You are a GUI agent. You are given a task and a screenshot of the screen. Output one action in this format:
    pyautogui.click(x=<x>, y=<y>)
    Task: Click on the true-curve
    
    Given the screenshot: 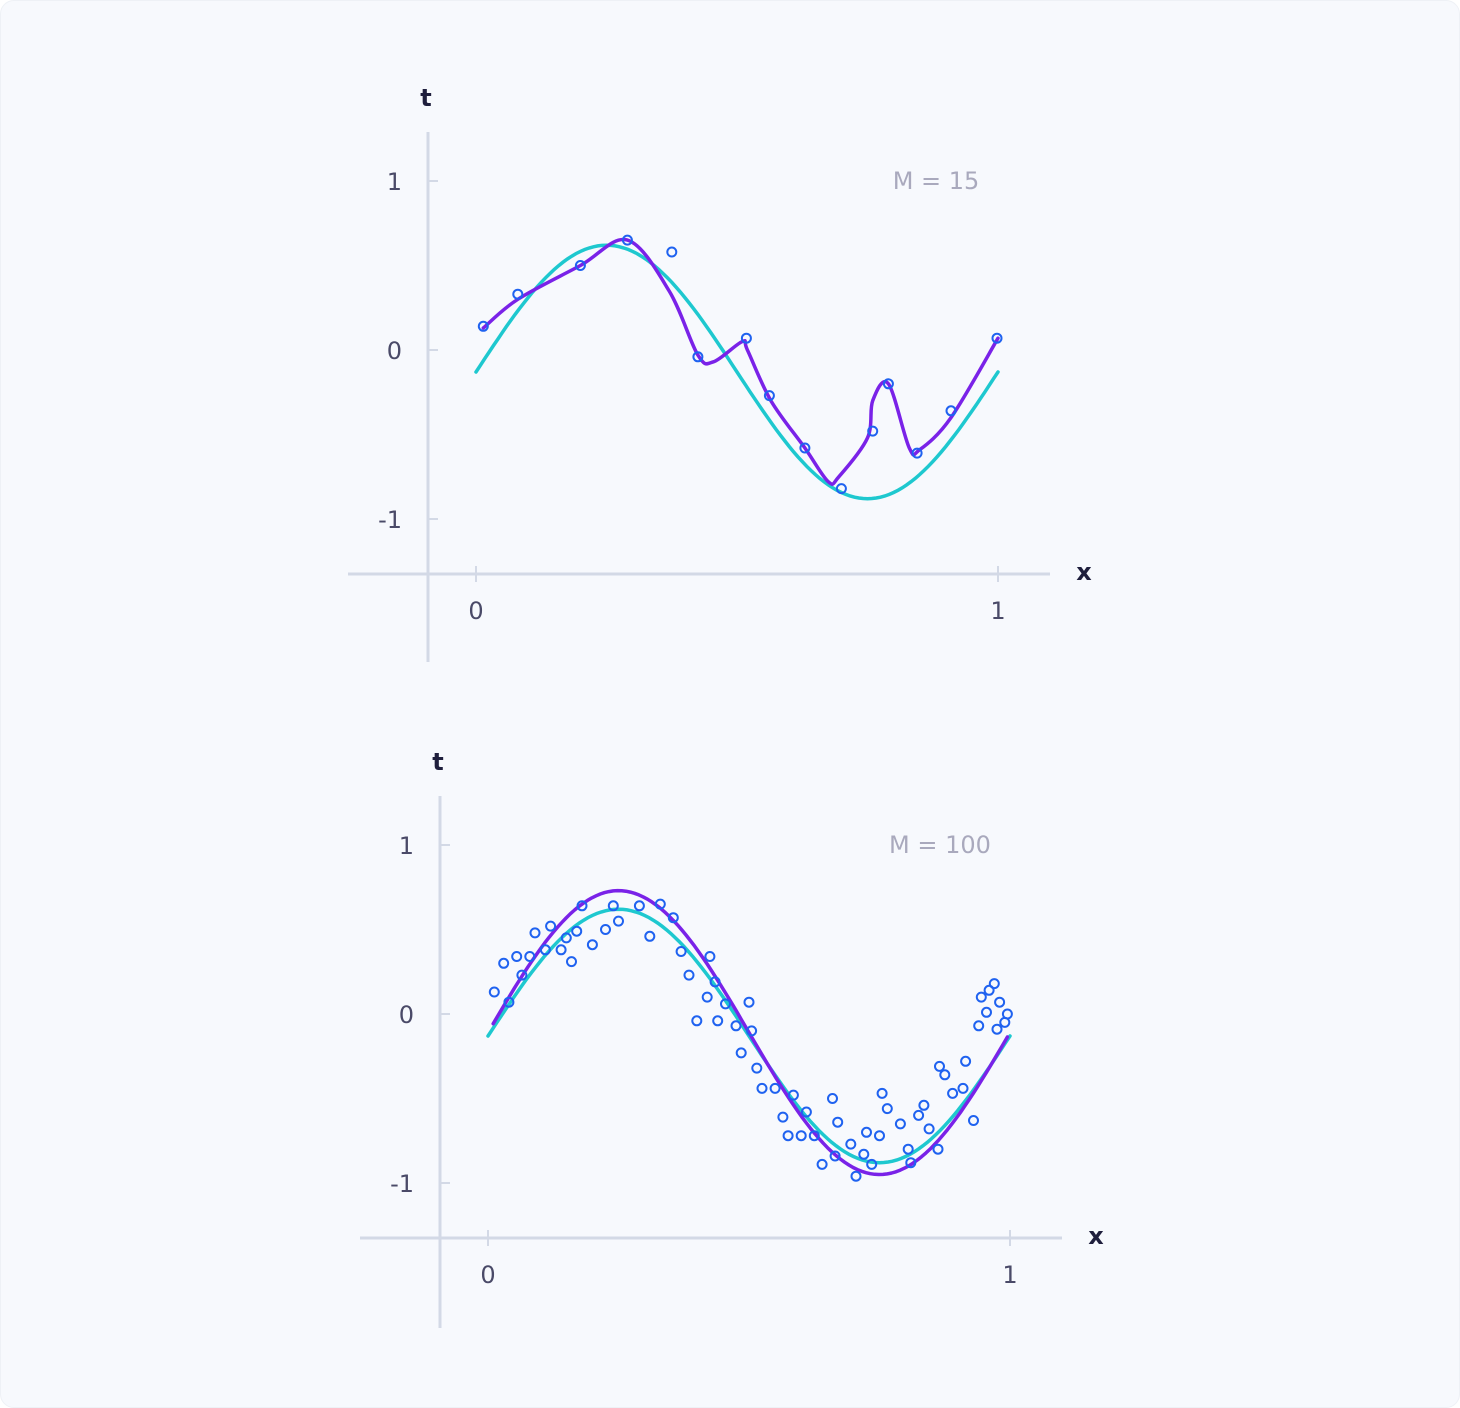 What is the action you would take?
    pyautogui.click(x=737, y=372)
    